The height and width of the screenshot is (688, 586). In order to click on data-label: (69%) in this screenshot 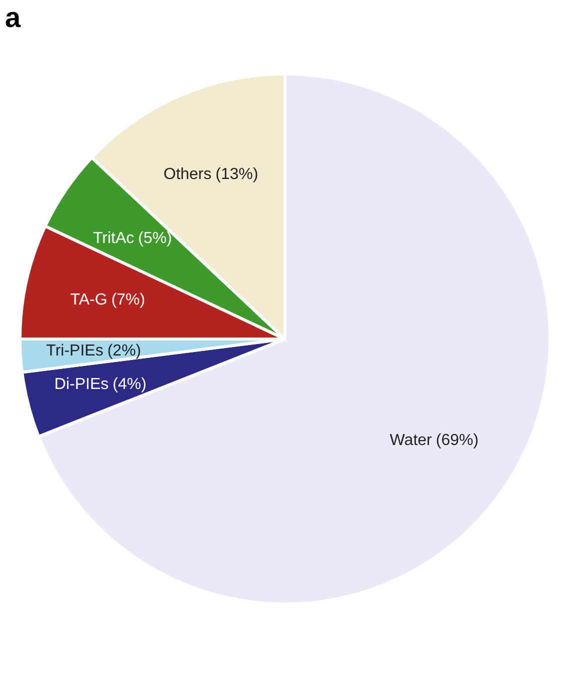, I will do `click(457, 441)`.